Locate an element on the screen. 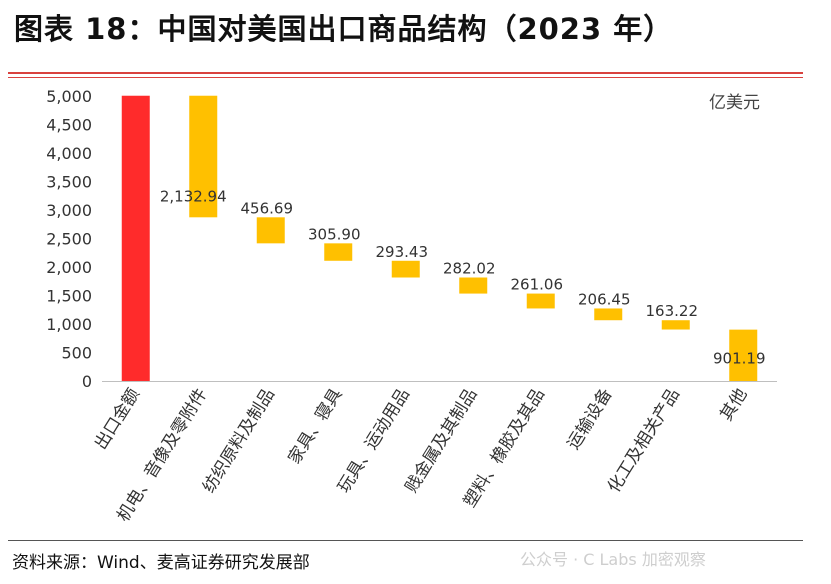 The height and width of the screenshot is (584, 831). data-label: 901.19 is located at coordinates (739, 358).